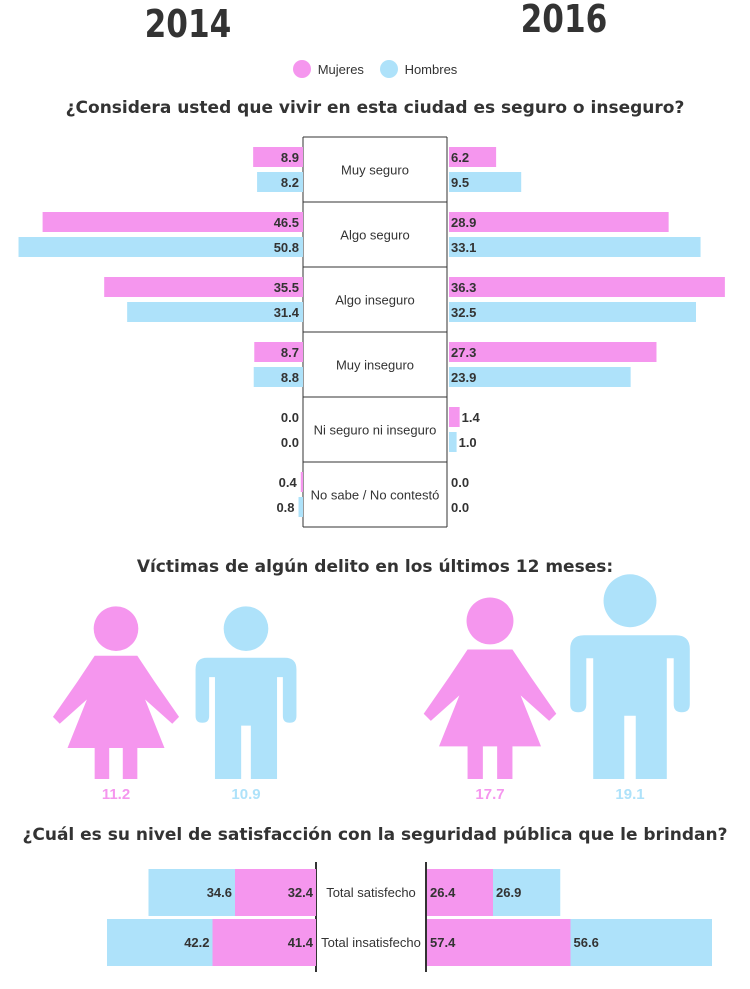  What do you see at coordinates (301, 942) in the screenshot?
I see `value-label-2014-female-total-insatisfecho: 41.4` at bounding box center [301, 942].